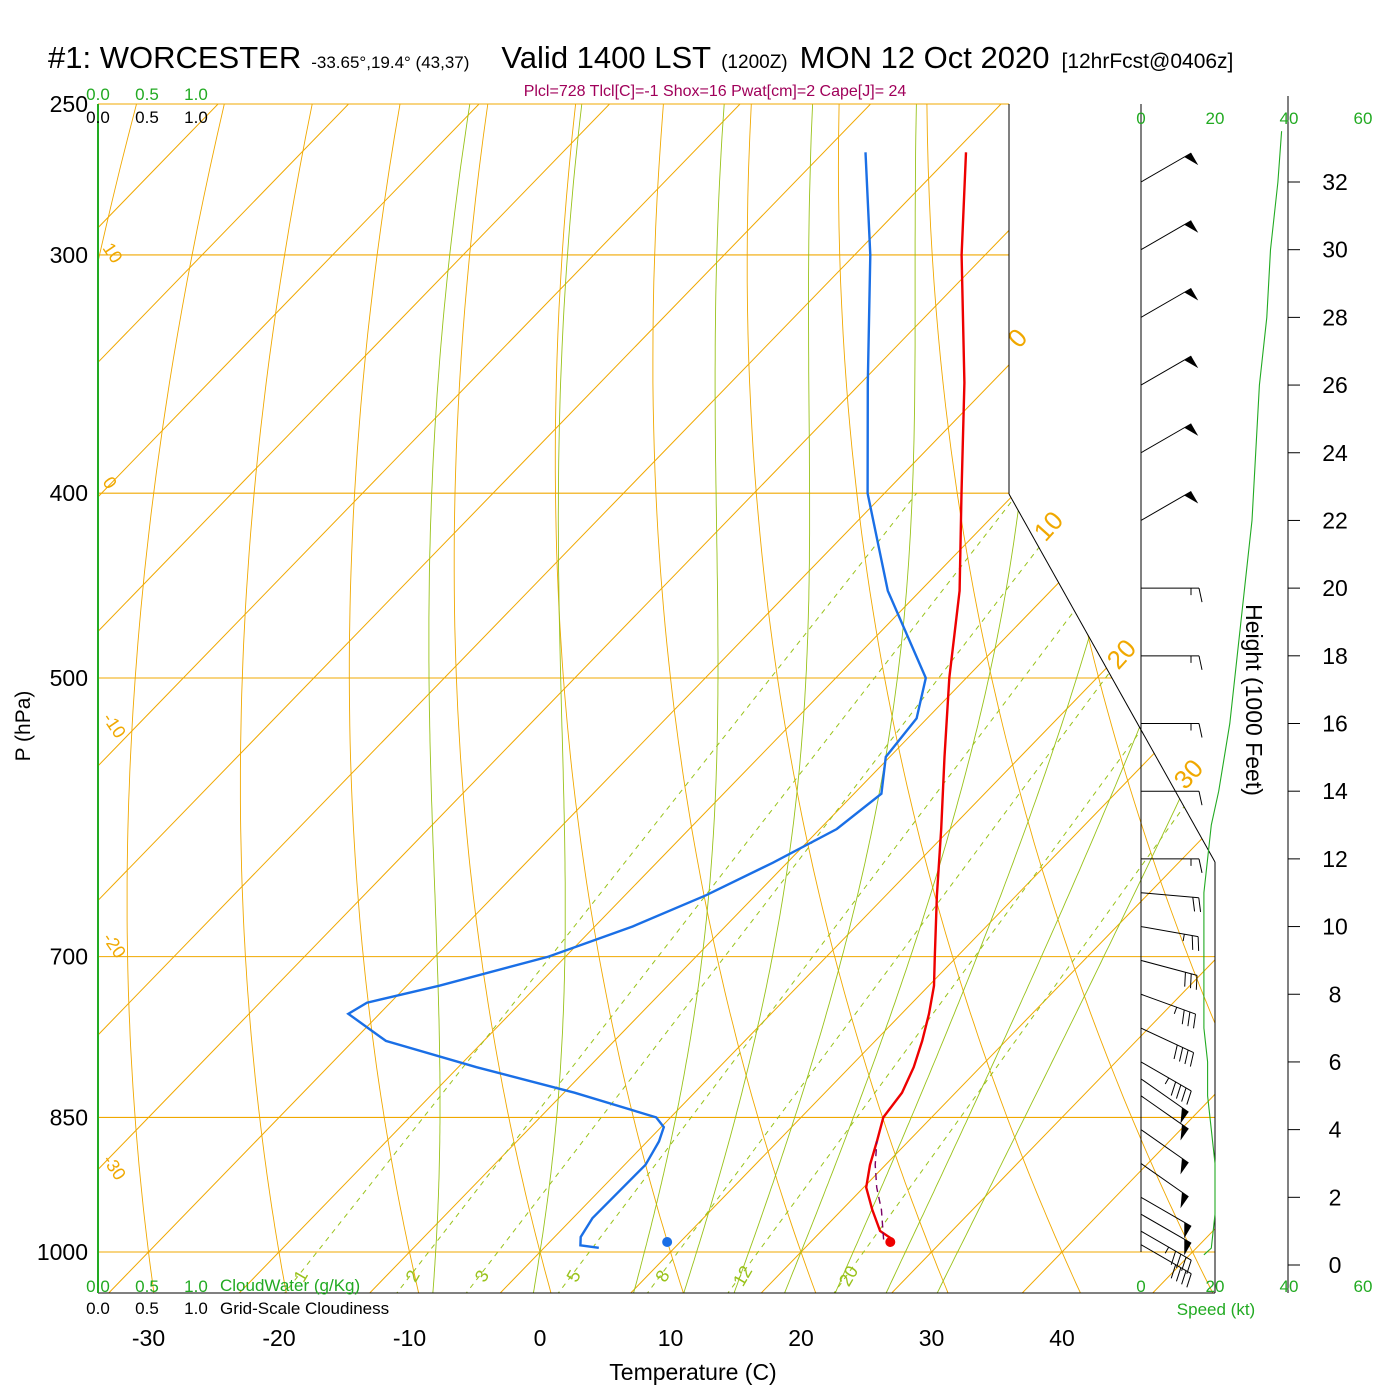 The image size is (1400, 1400). What do you see at coordinates (1140, 118) in the screenshot?
I see `speed-tick-top: 0` at bounding box center [1140, 118].